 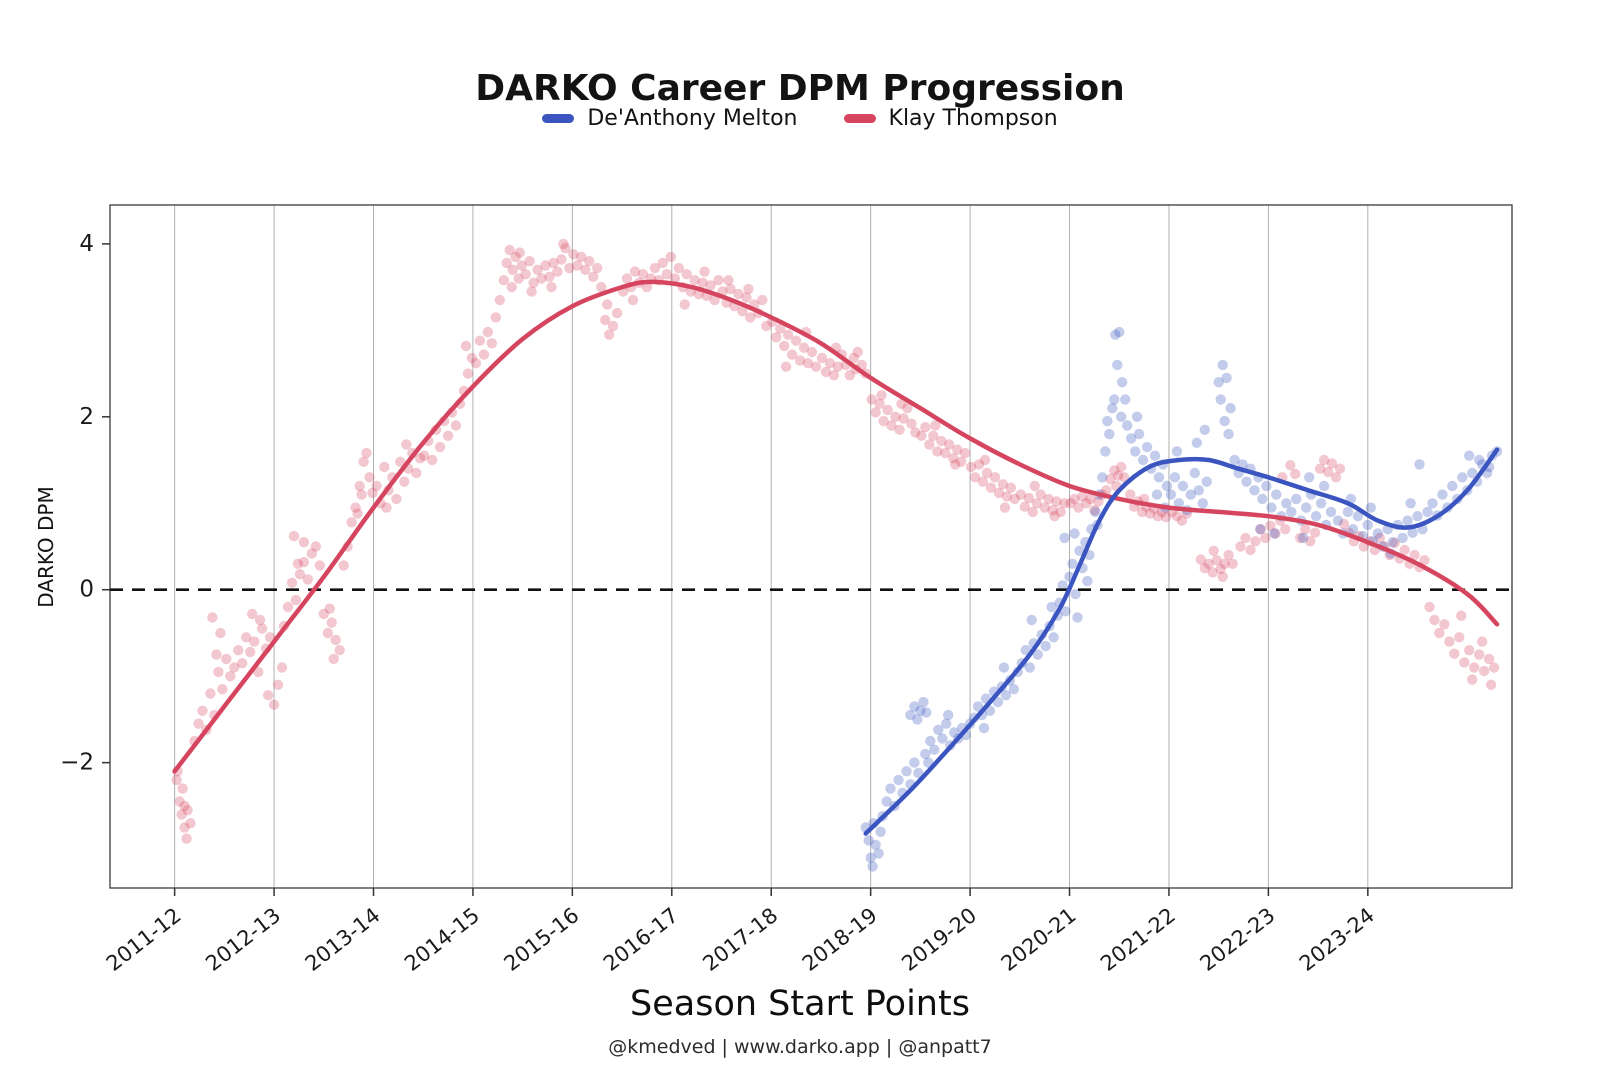 What do you see at coordinates (442, 939) in the screenshot?
I see `svg-text: 2014-15` at bounding box center [442, 939].